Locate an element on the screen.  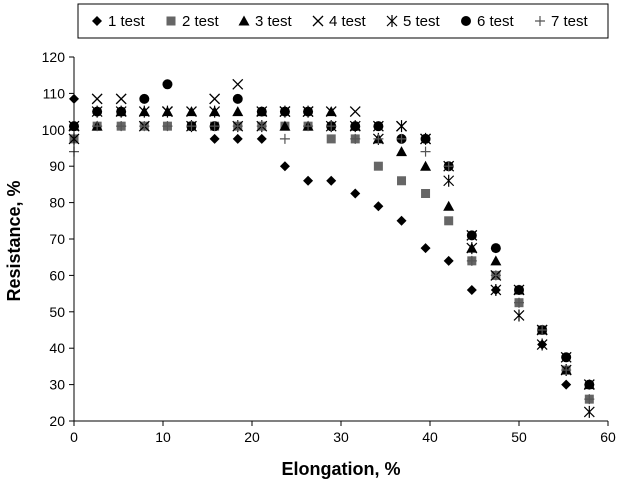
legend-label: 7 test is located at coordinates (570, 21).